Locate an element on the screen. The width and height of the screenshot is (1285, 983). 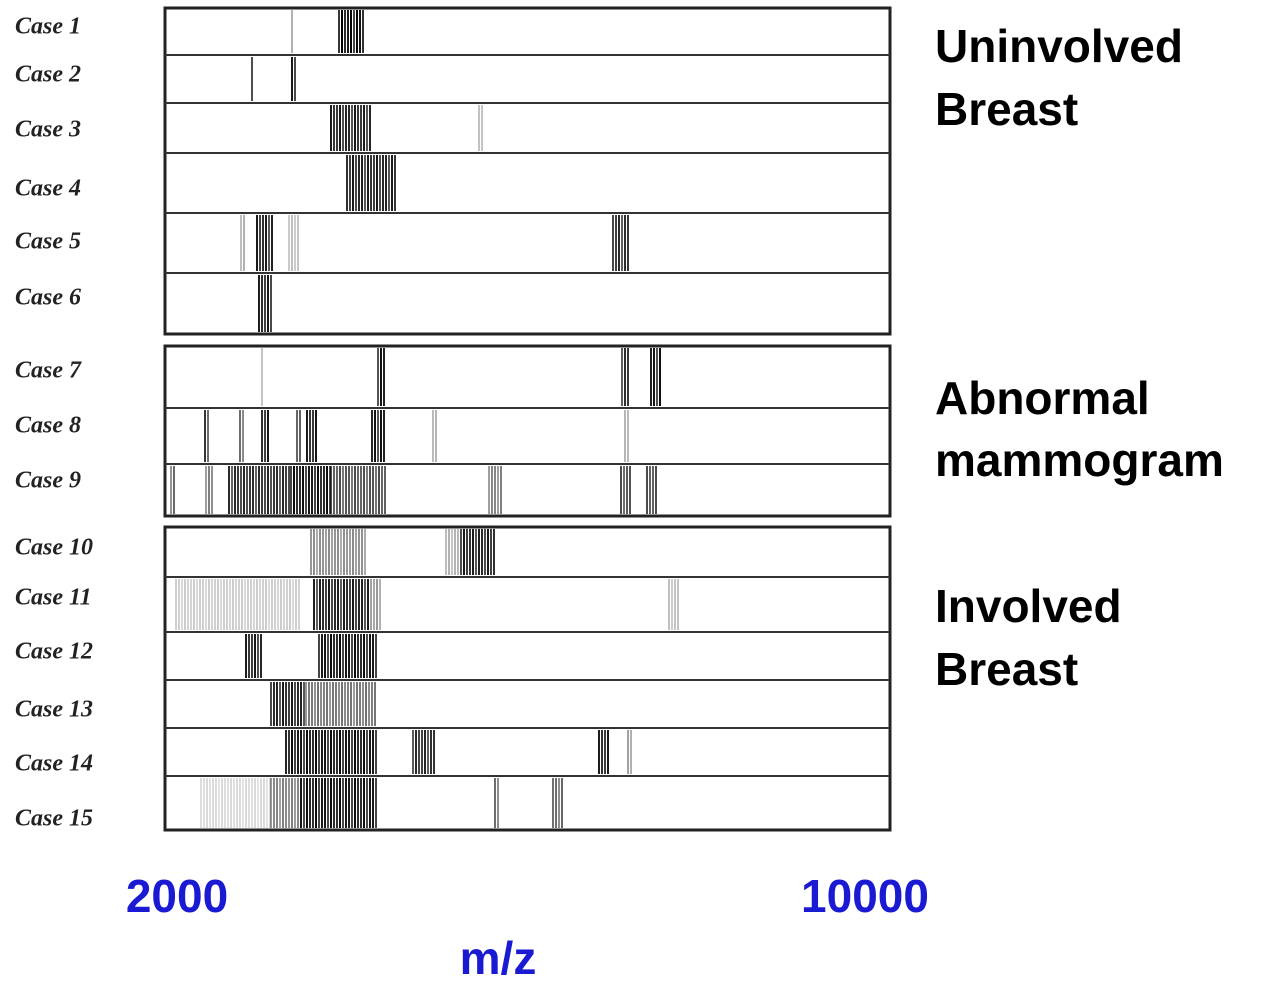
case-label: Case 12 is located at coordinates (54, 652).